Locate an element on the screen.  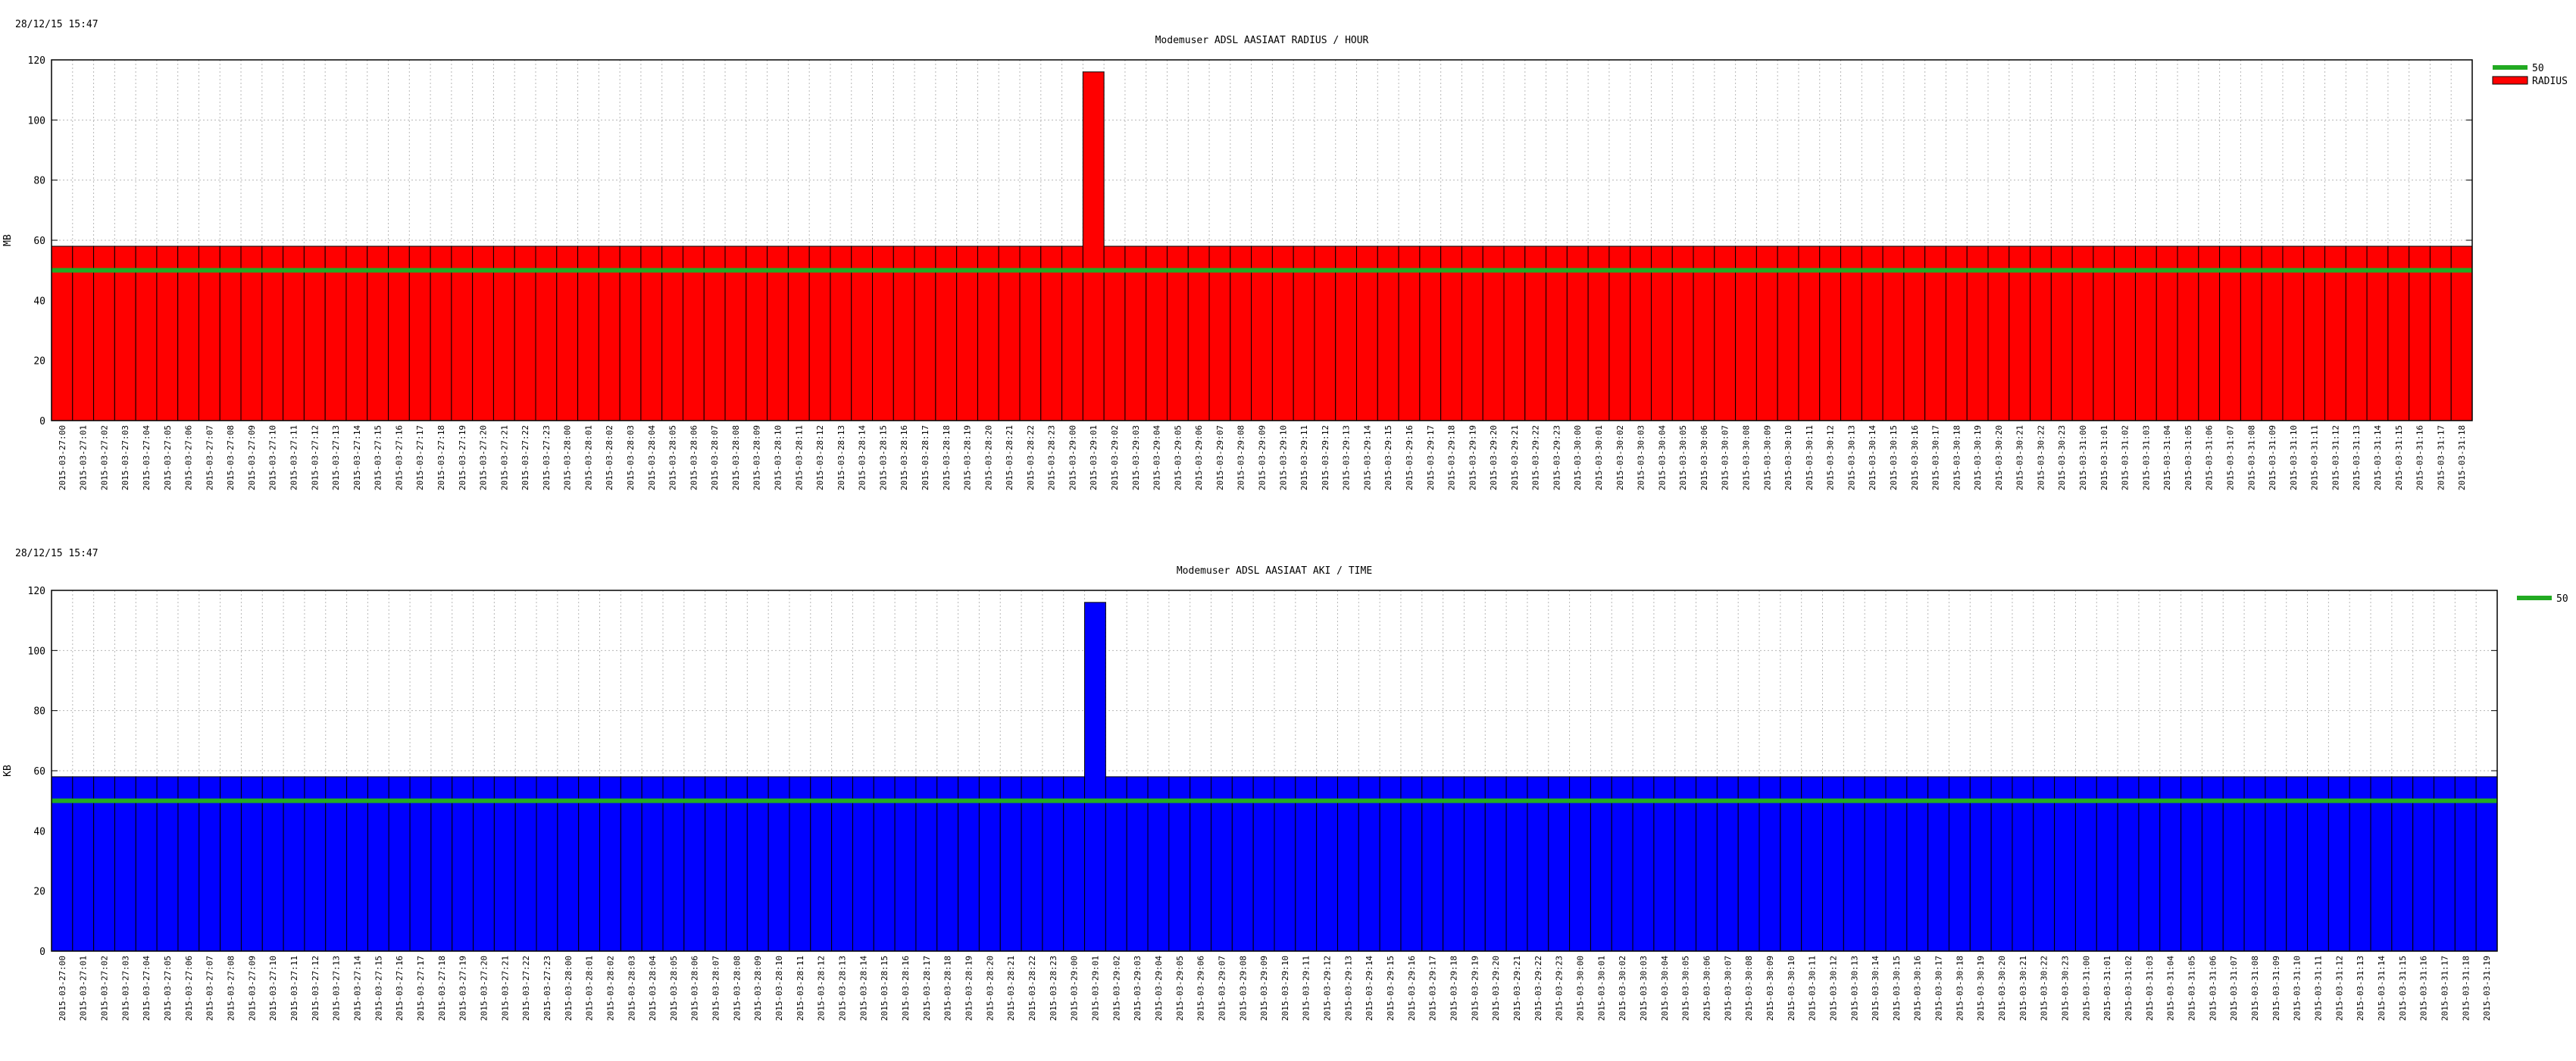
x-tick-label: 2015-03-27:20 is located at coordinates (484, 989).